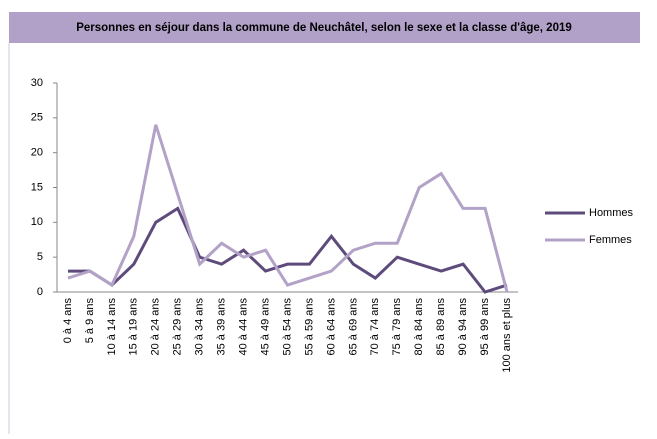  I want to click on y-tick-label: 10, so click(37, 222).